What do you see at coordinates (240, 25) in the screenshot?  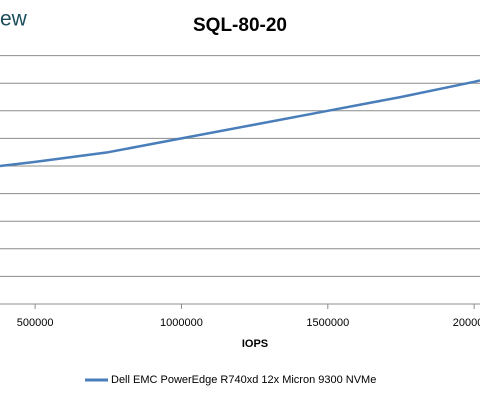 I see `chart-title: SQL-80-20` at bounding box center [240, 25].